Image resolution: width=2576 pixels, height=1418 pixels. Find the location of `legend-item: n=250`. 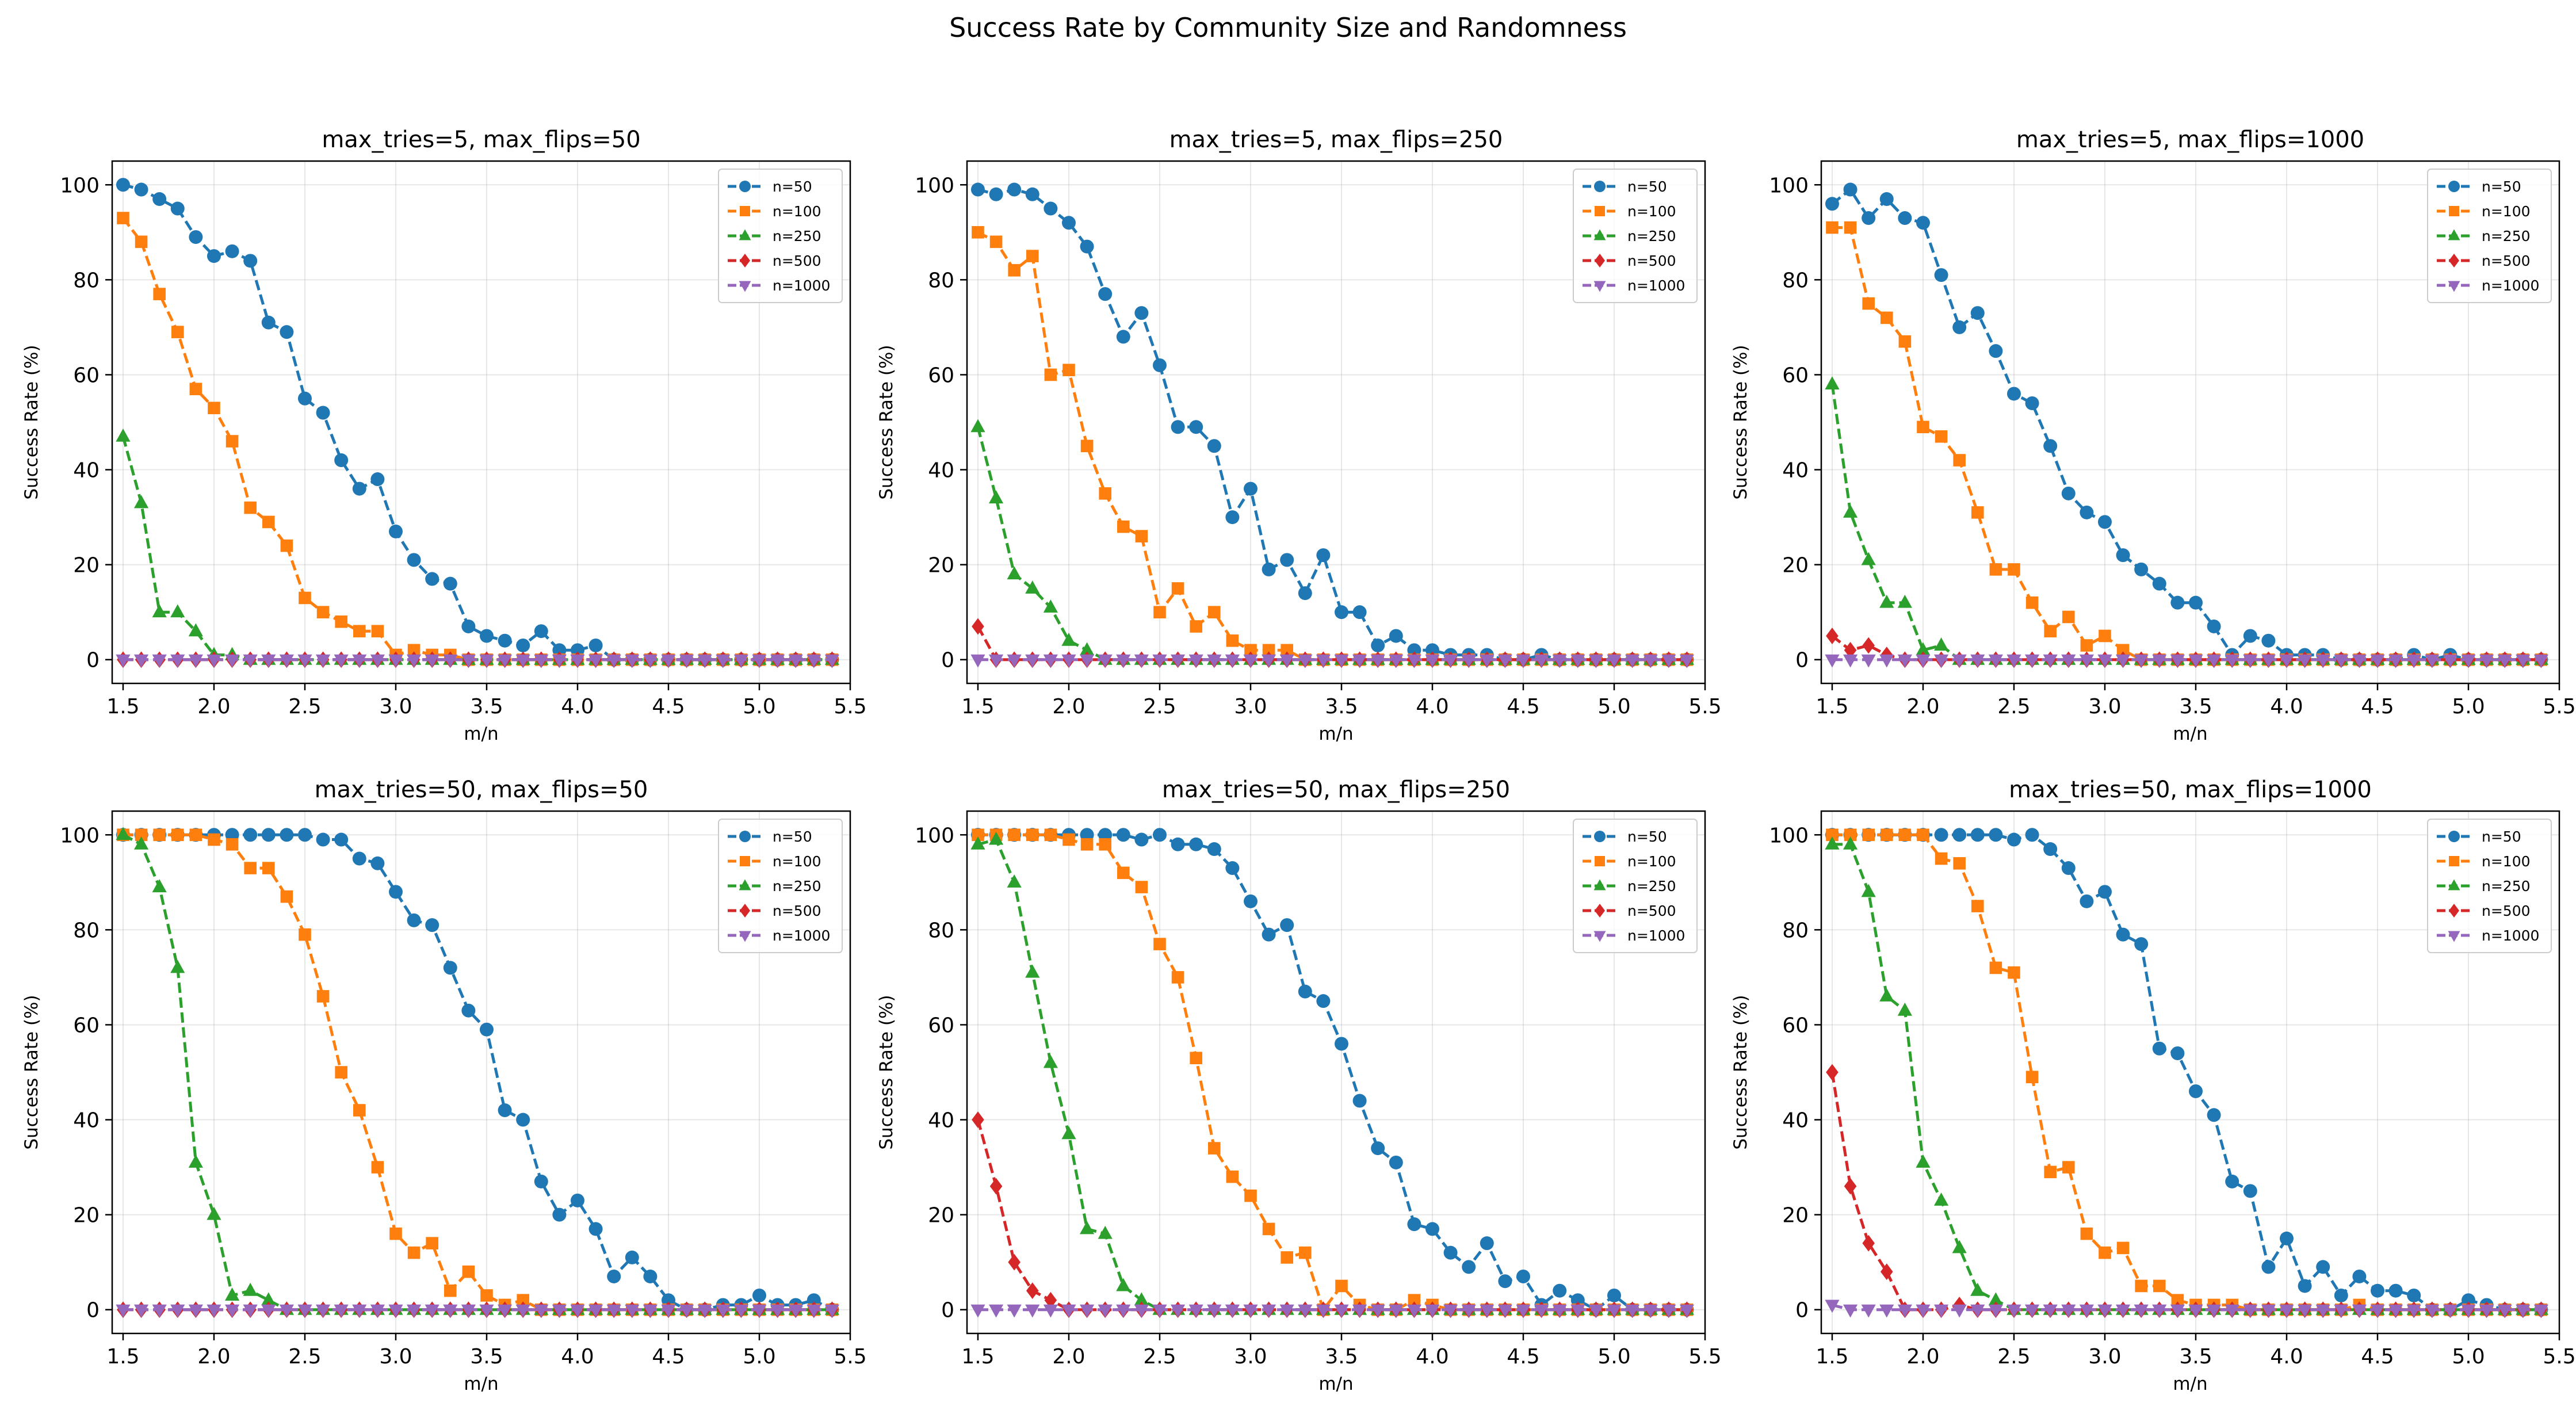

legend-item: n=250 is located at coordinates (1629, 886).